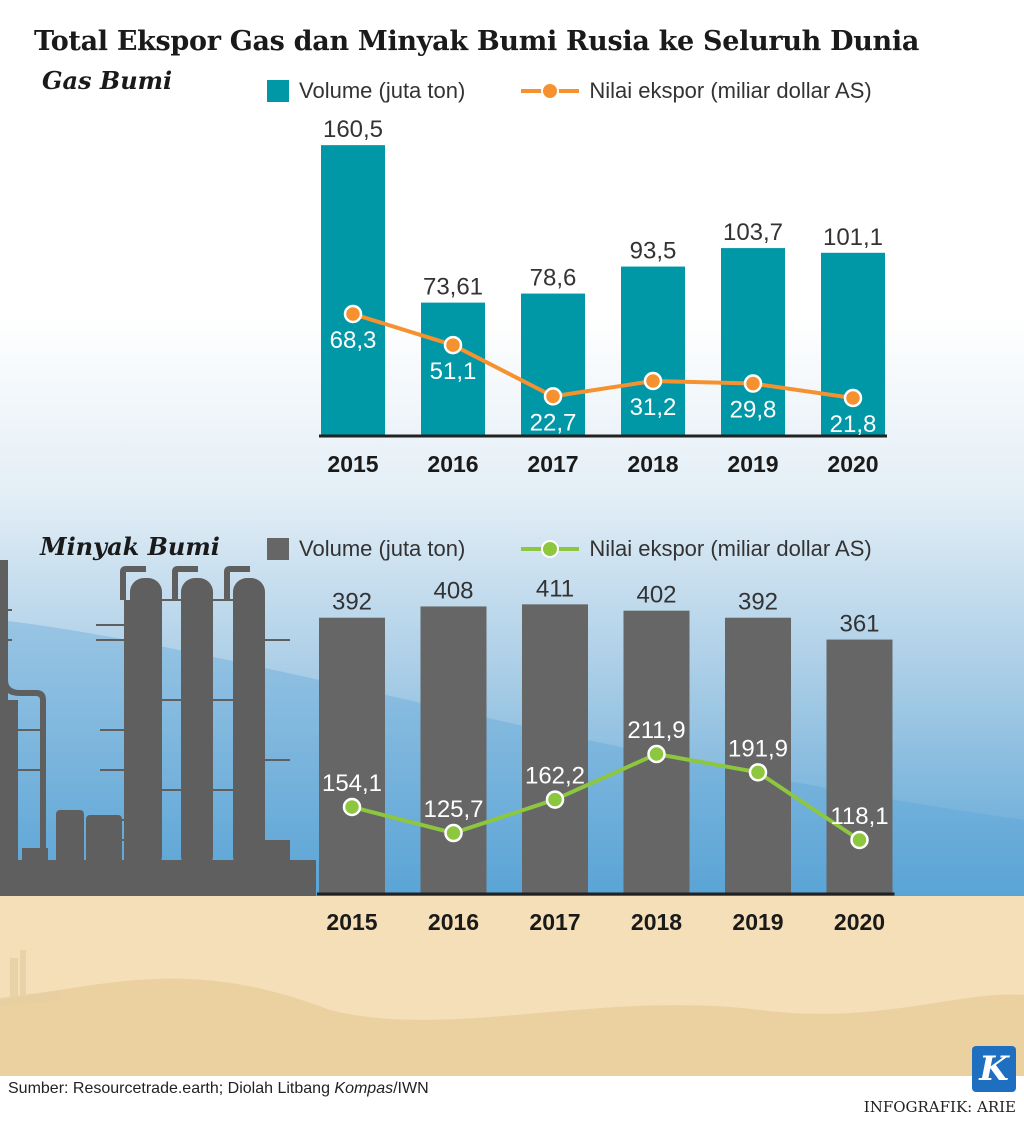  What do you see at coordinates (411, 1088) in the screenshot?
I see `source-suffix: /IWN` at bounding box center [411, 1088].